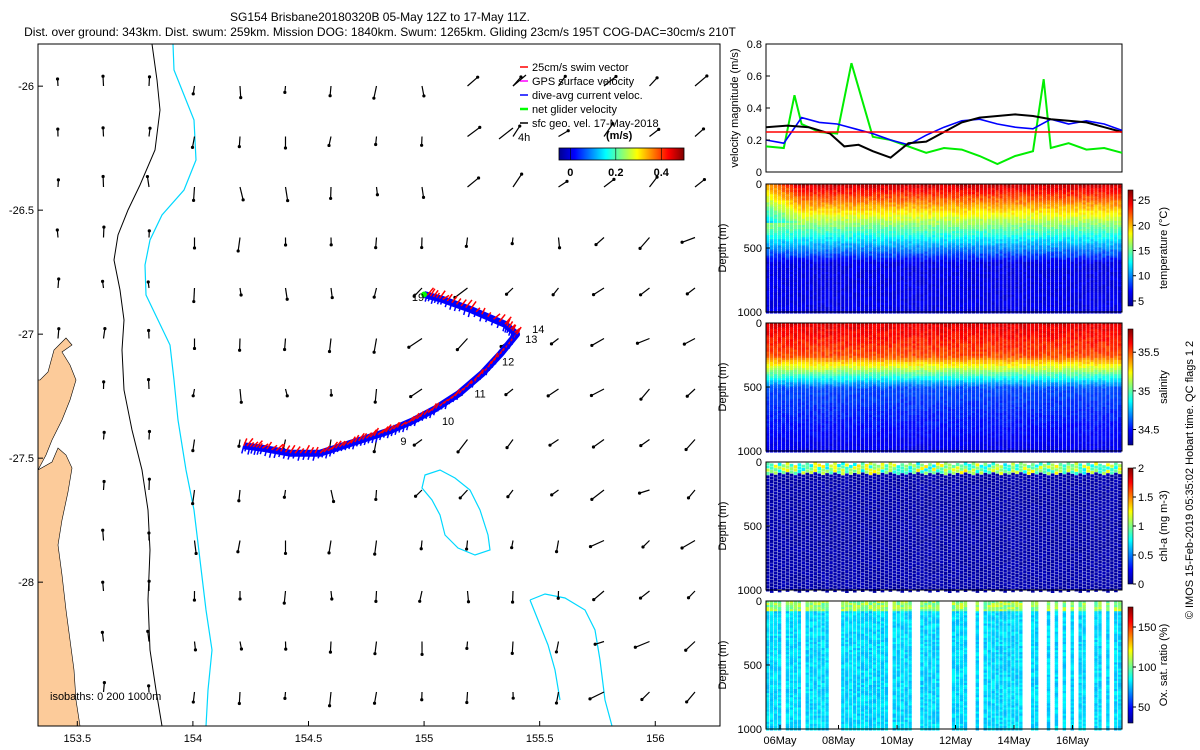  I want to click on map-colorbar-ticks: 0 0.2 0.4, so click(618, 163).